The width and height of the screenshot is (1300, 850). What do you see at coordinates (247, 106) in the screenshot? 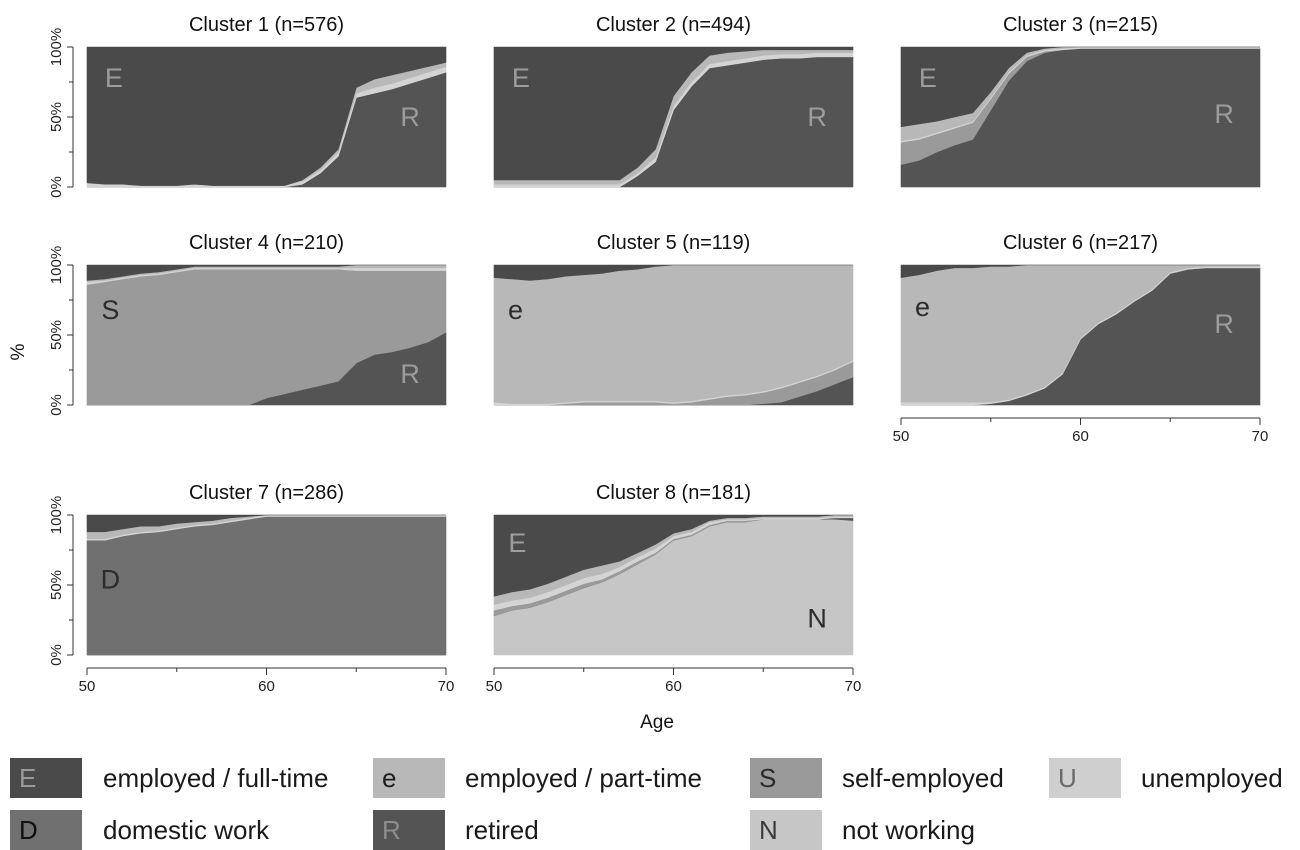
I see `panel-cluster-1: Cluster 1 (n=576) E R 0% 50% 100%` at bounding box center [247, 106].